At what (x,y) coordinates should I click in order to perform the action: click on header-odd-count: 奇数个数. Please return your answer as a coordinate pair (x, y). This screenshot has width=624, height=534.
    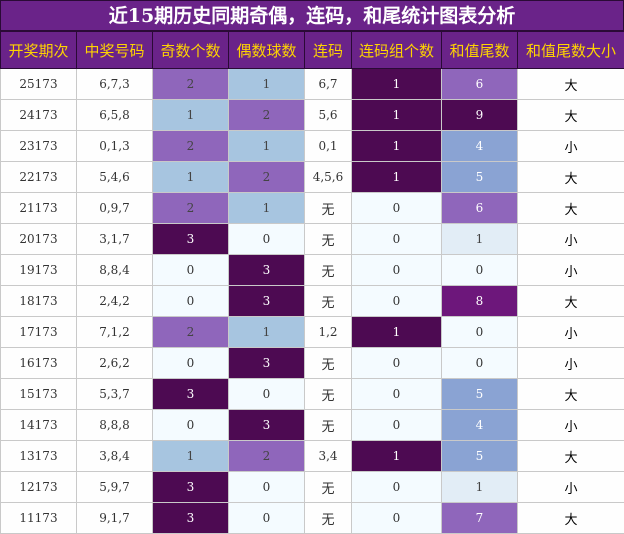
    Looking at the image, I should click on (191, 50).